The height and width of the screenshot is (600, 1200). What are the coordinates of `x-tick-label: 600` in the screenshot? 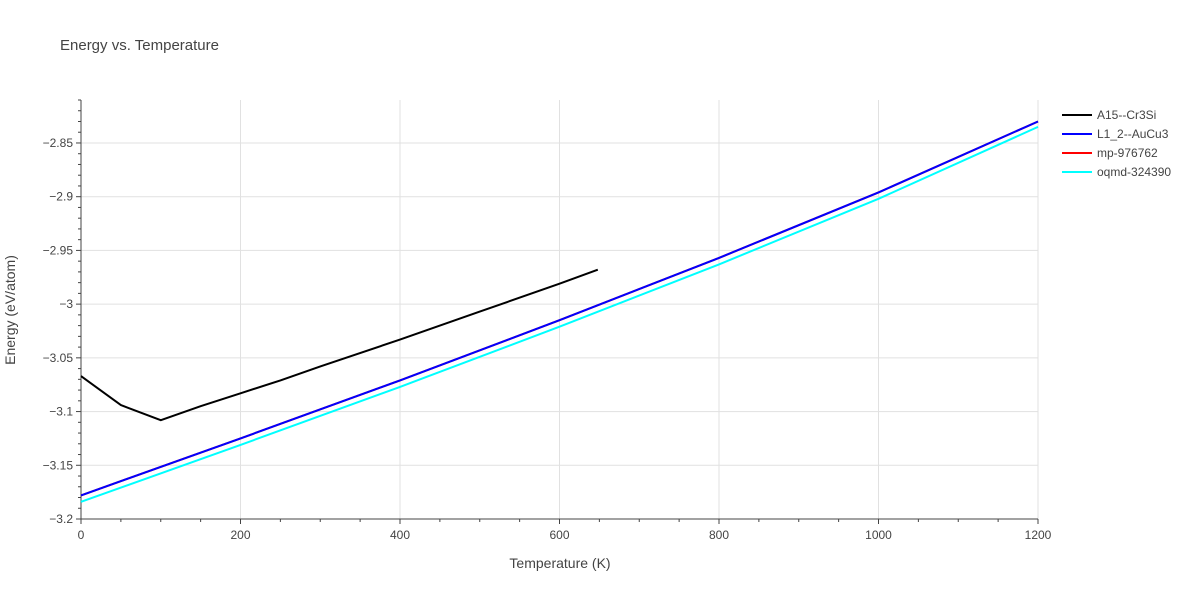 It's located at (559, 535).